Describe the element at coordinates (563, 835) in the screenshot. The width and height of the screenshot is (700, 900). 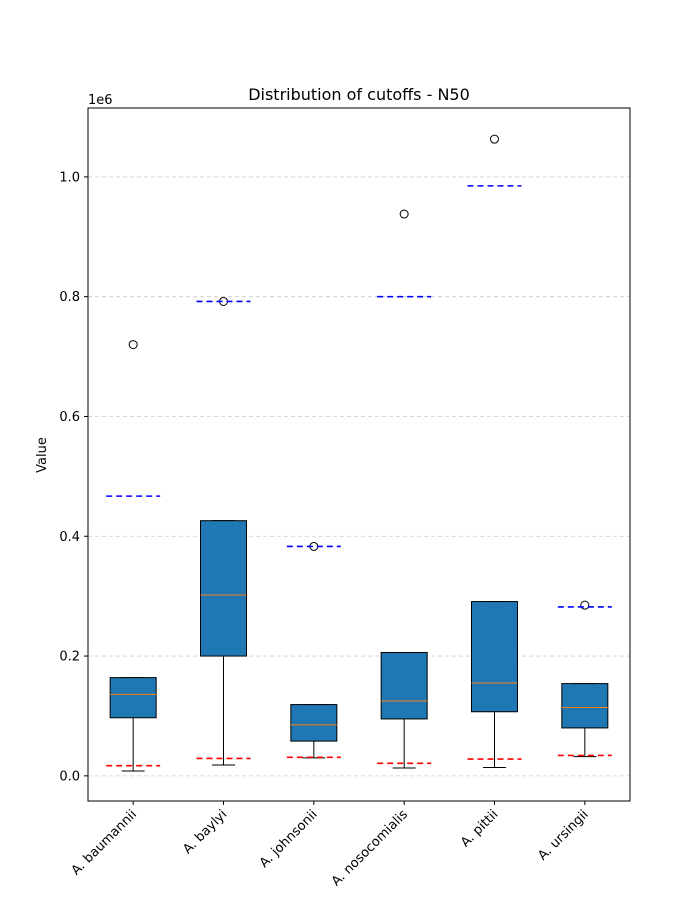
I see `x-tick-label: A. ursingii` at that location.